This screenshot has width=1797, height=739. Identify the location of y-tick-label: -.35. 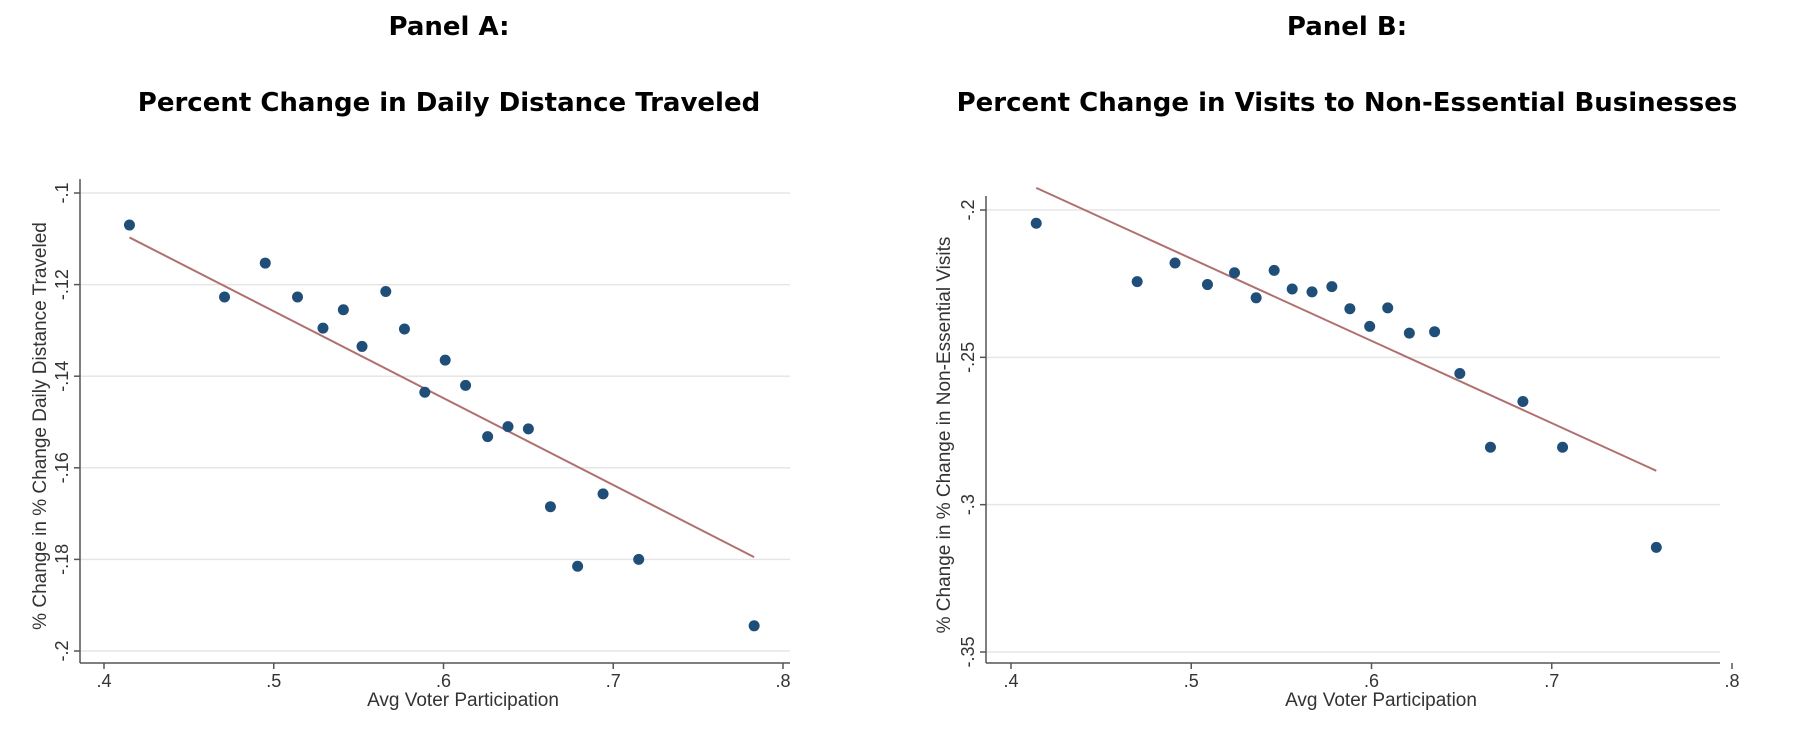
(968, 651).